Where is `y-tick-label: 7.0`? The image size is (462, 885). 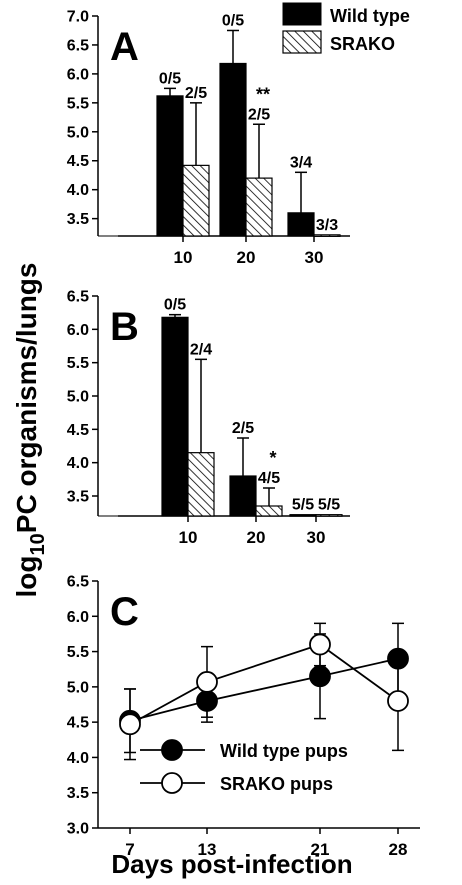 y-tick-label: 7.0 is located at coordinates (78, 17).